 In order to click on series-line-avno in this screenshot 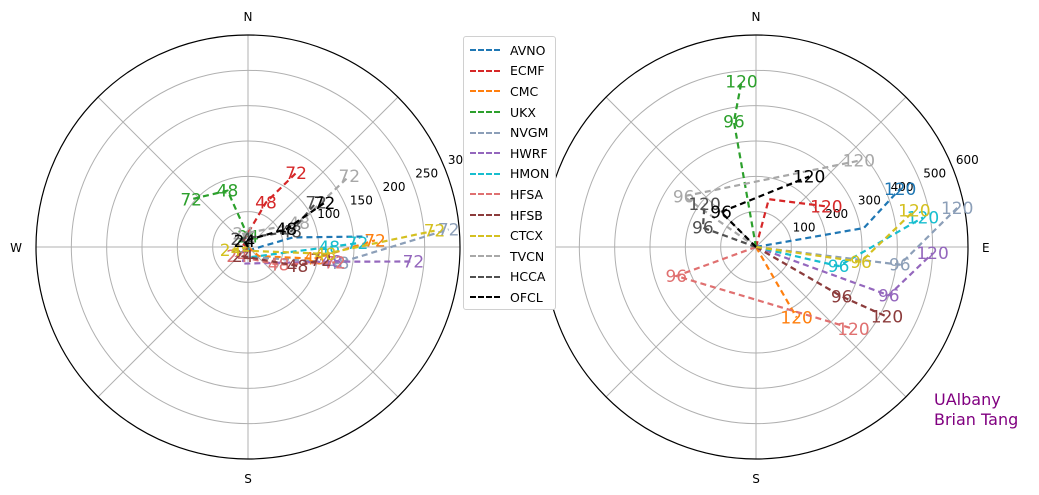, I will do `click(828, 218)`.